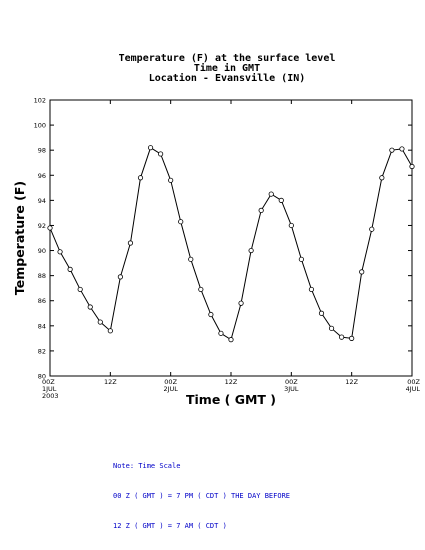 The image size is (425, 550). What do you see at coordinates (227, 58) in the screenshot?
I see `chart-title-line-1: Temperature (F) at the surface level` at bounding box center [227, 58].